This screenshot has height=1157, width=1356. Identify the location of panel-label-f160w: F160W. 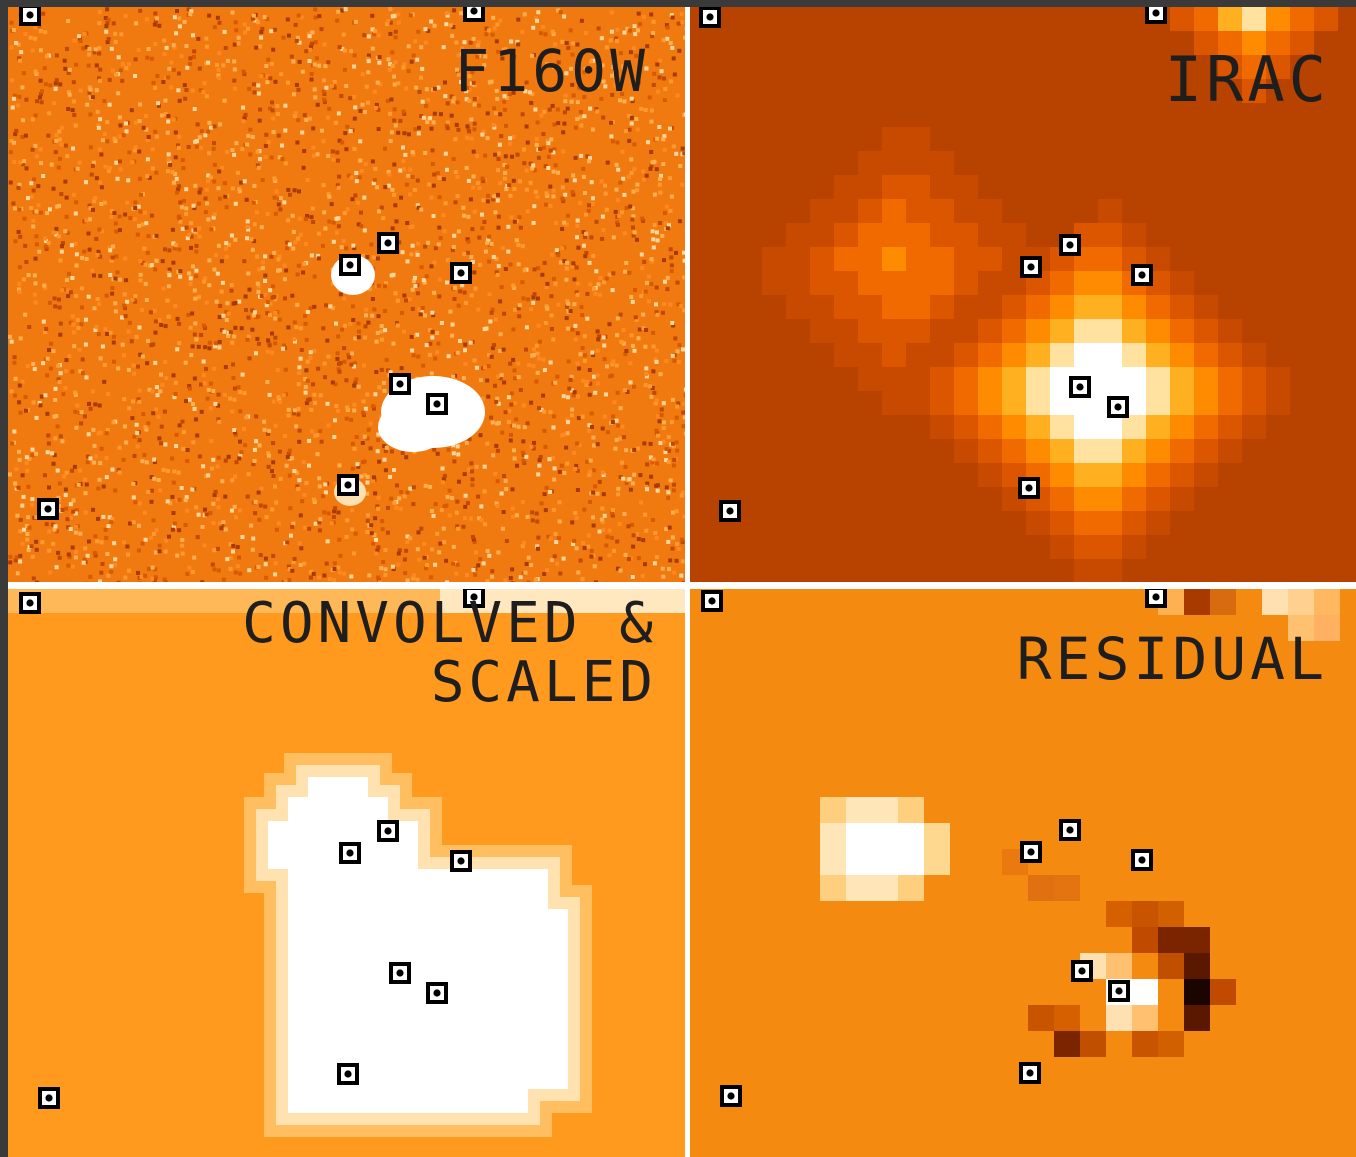
(551, 71).